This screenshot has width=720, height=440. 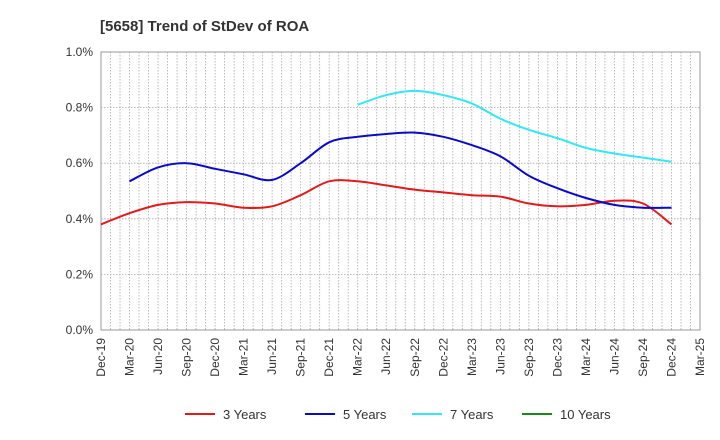 I want to click on x-tick-label: Jun-23, so click(x=500, y=356).